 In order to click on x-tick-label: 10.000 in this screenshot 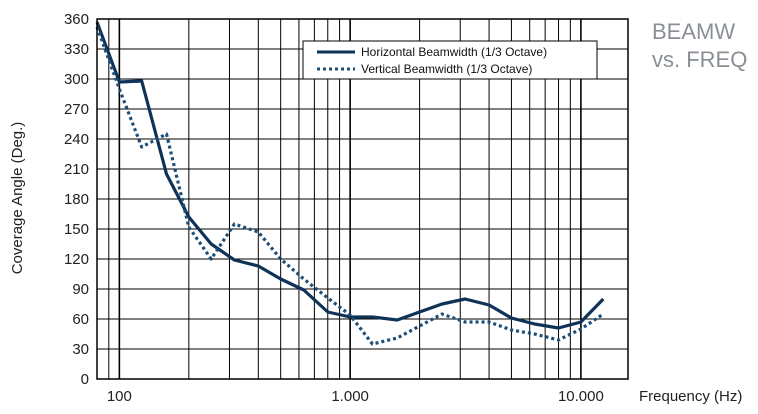, I will do `click(581, 396)`.